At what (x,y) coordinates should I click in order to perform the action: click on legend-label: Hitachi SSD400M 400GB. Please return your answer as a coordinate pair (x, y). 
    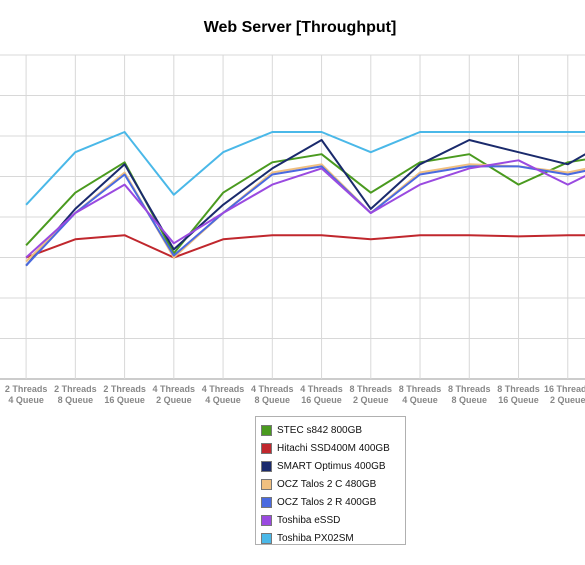
    Looking at the image, I should click on (333, 448).